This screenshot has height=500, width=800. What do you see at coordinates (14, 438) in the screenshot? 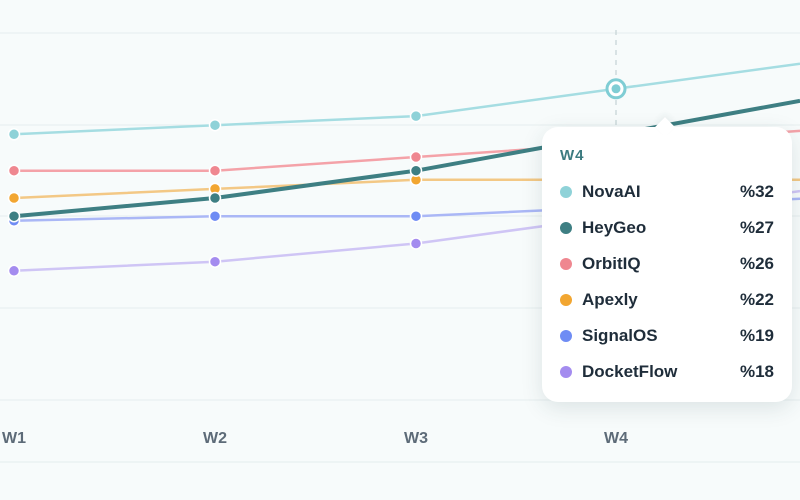
I see `x-tick-label: W1` at bounding box center [14, 438].